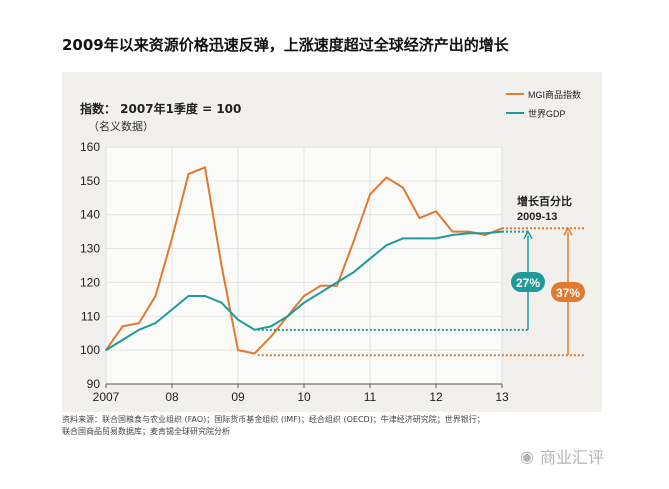 The height and width of the screenshot is (489, 669). Describe the element at coordinates (121, 126) in the screenshot. I see `y-axis-sublabel: （名义数据）` at that location.